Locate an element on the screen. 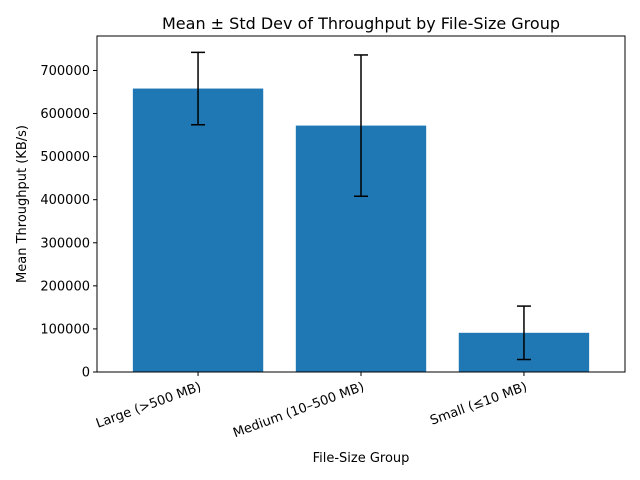 The height and width of the screenshot is (480, 640). y-tick-label: 300000 is located at coordinates (65, 243).